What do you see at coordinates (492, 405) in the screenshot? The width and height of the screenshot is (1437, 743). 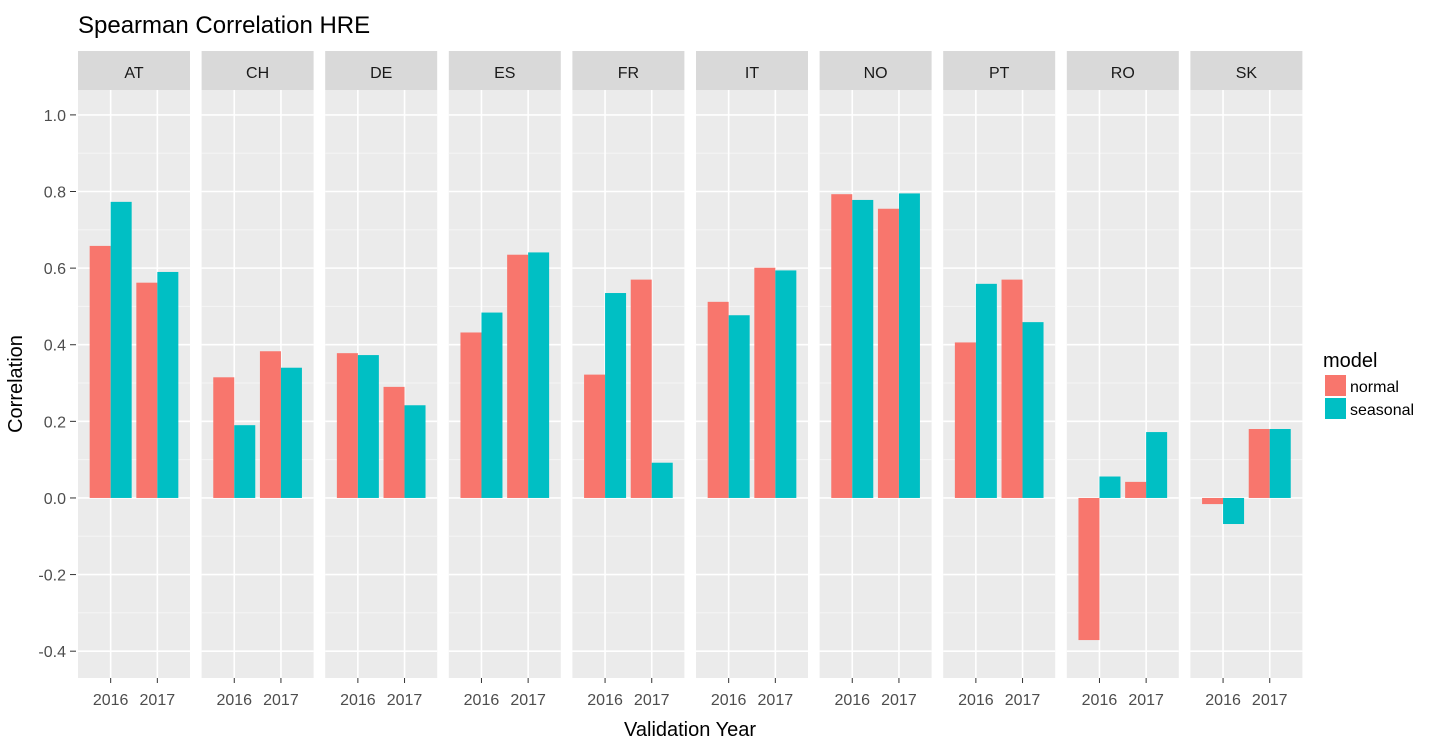 I see `bar-es-2016-seasonal` at bounding box center [492, 405].